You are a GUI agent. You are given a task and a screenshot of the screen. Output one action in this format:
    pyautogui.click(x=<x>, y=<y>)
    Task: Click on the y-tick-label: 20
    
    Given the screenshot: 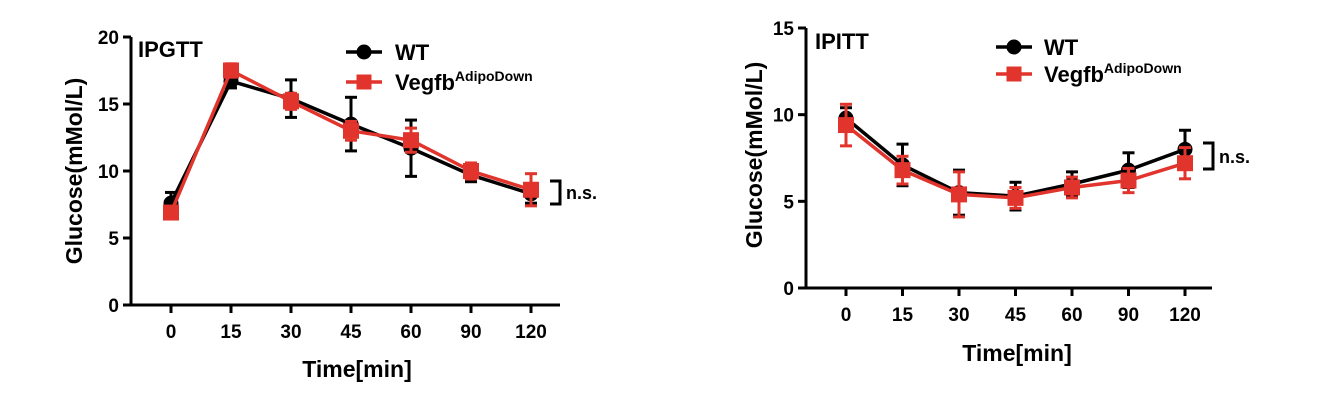 What is the action you would take?
    pyautogui.click(x=108, y=38)
    